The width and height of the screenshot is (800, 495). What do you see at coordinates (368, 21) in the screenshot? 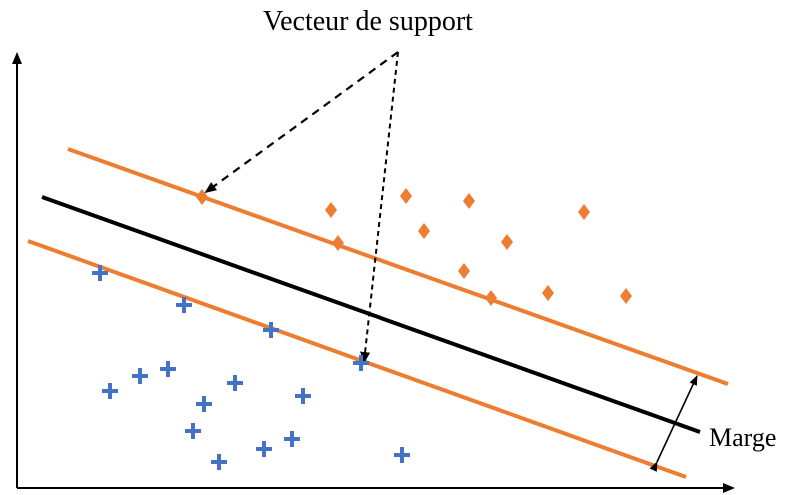
I see `support-vector-label: Vecteur de support` at bounding box center [368, 21].